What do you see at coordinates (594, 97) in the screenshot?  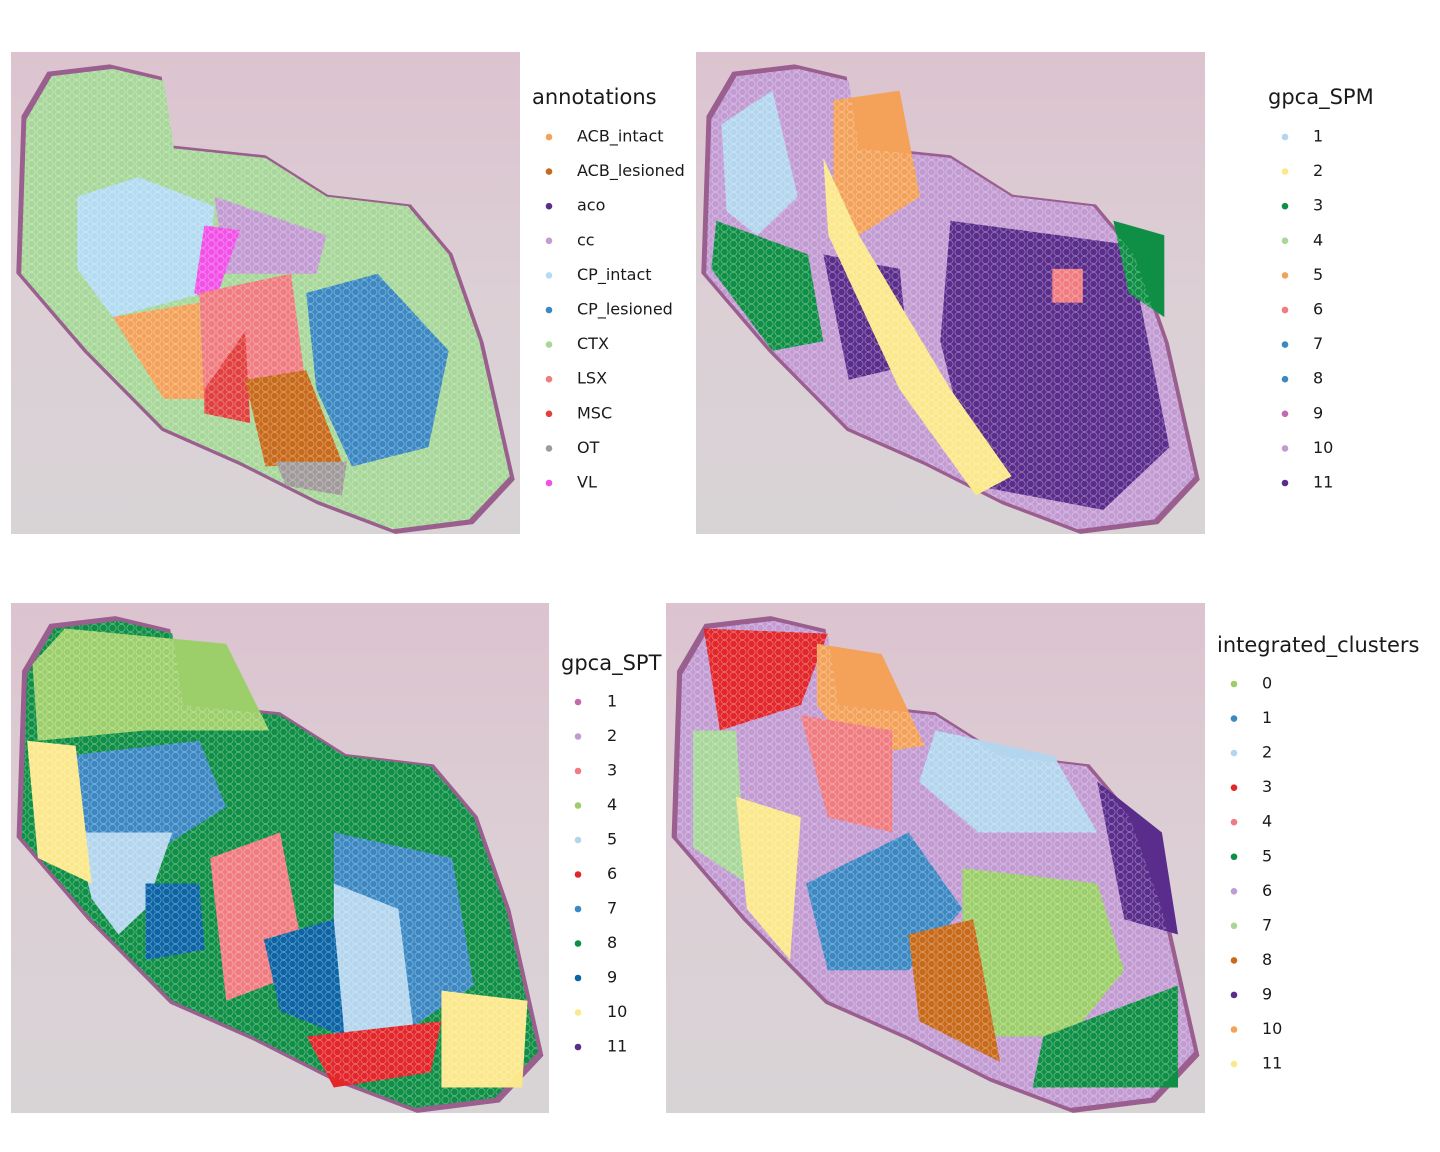 I see `legend-title: annotations` at bounding box center [594, 97].